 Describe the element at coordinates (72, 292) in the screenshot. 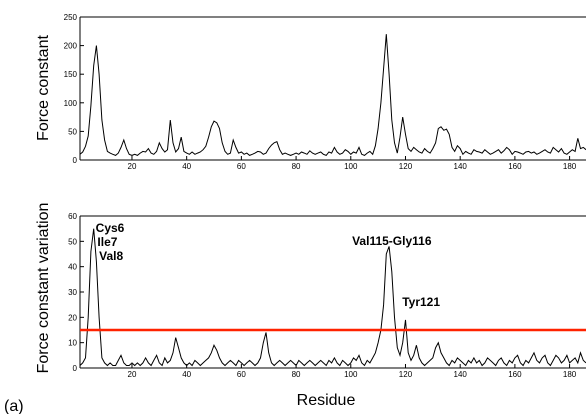

I see `y-tick-label: 30` at that location.